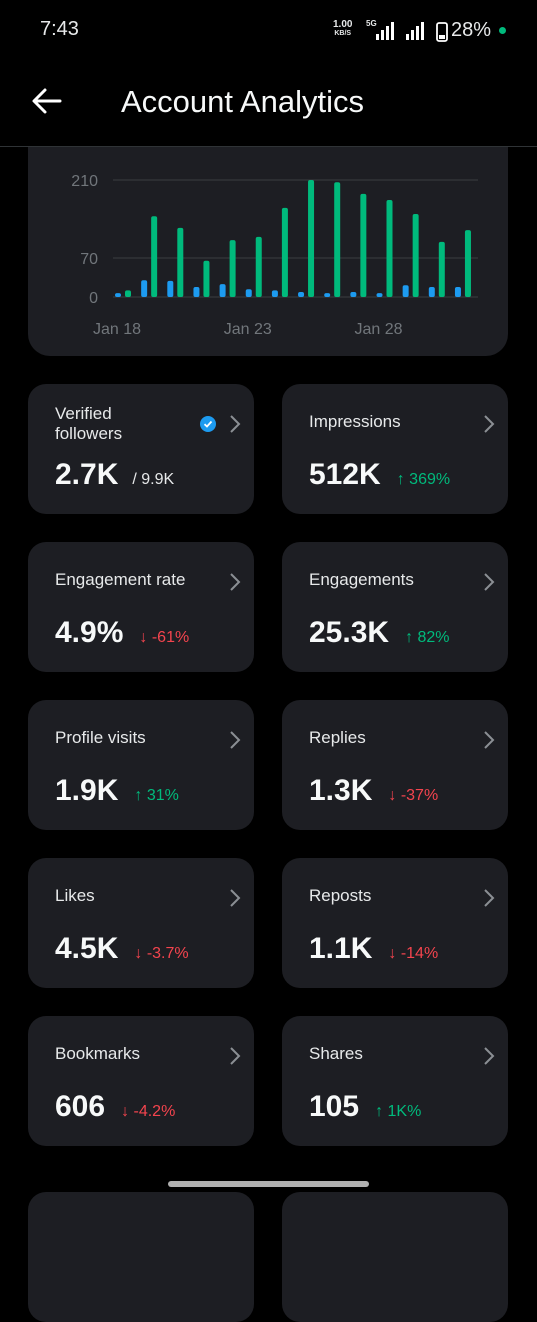  I want to click on speed-value: 1.00, so click(343, 24).